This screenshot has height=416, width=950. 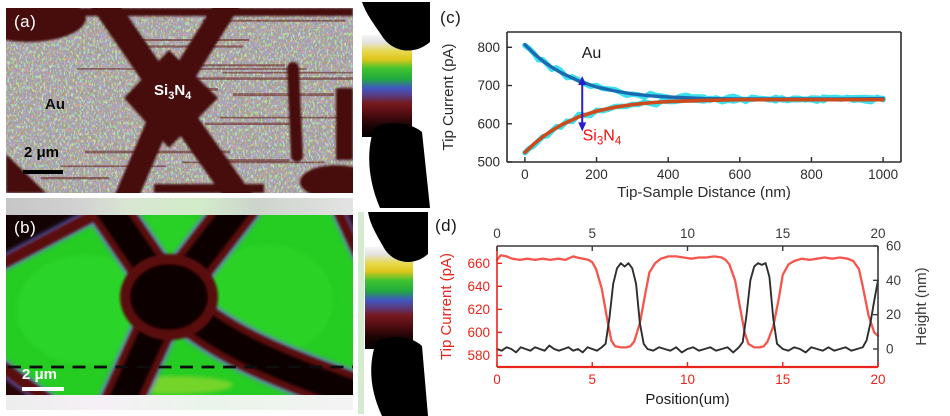 I want to click on colorbar-a, so click(x=394, y=105).